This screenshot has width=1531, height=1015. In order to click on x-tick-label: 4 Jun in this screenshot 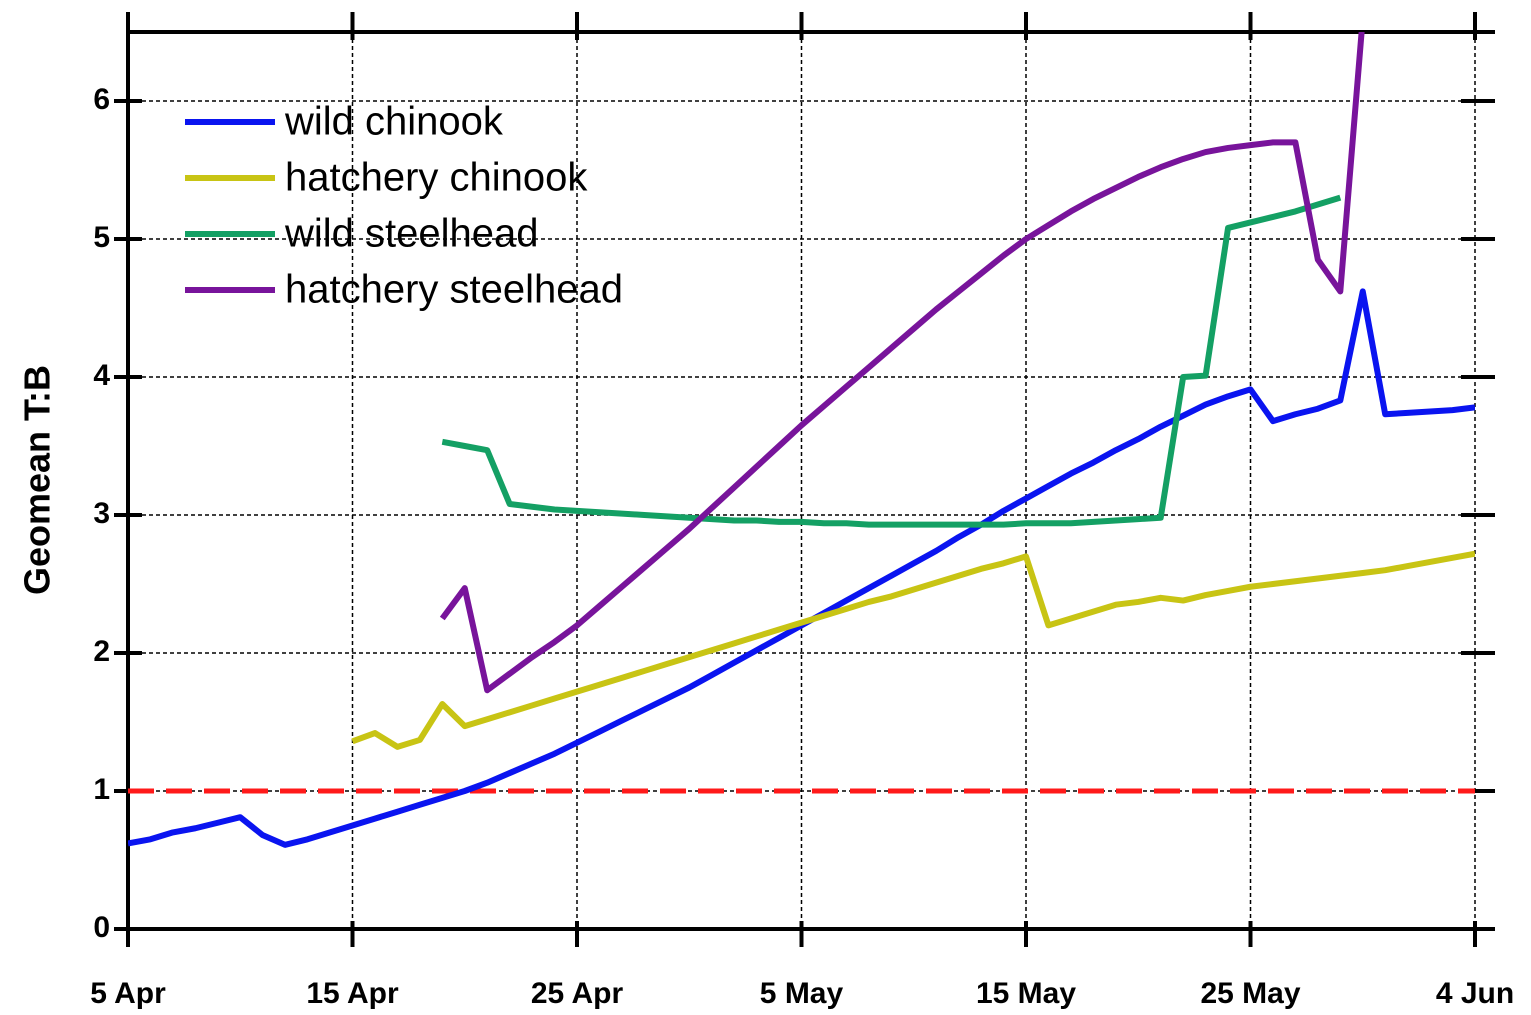, I will do `click(1475, 993)`.